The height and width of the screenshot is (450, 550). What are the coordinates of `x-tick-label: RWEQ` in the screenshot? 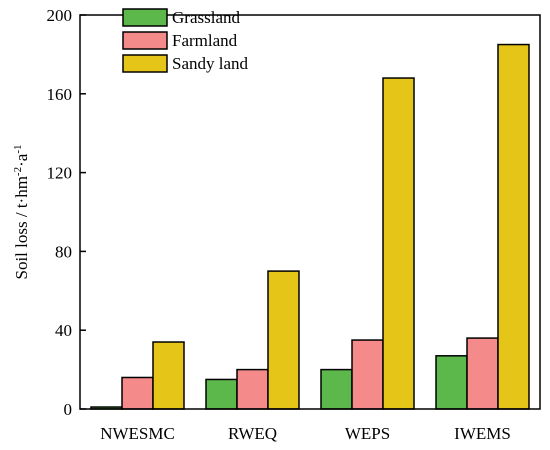 It's located at (252, 433).